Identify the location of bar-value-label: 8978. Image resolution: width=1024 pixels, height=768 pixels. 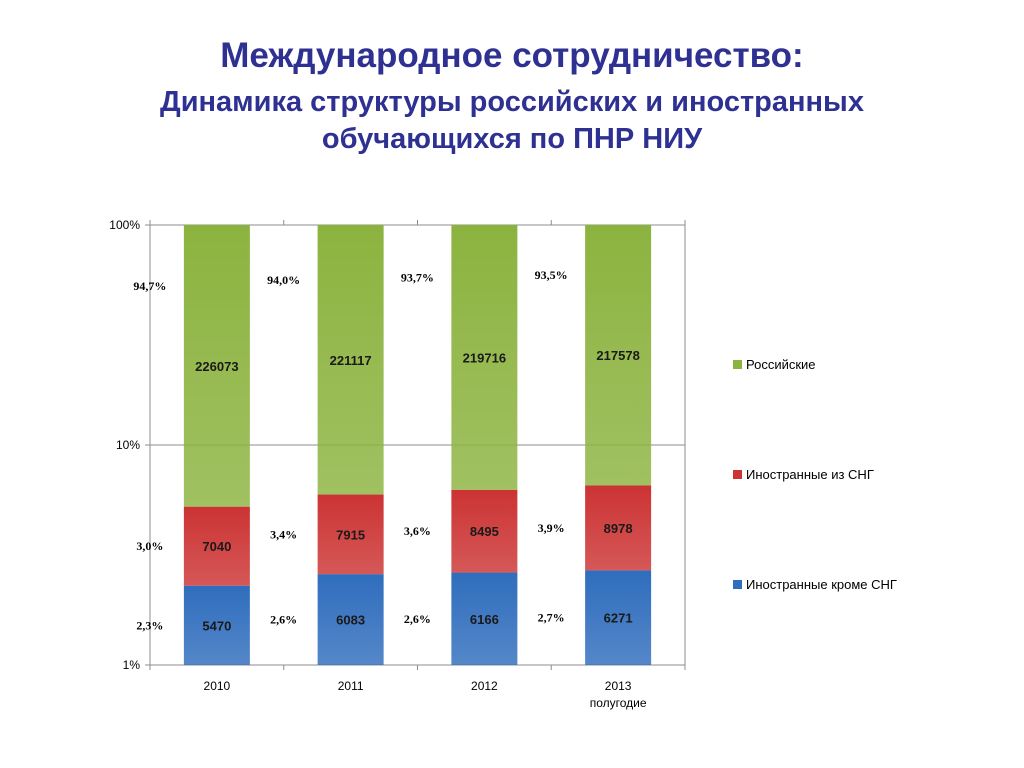
(618, 528).